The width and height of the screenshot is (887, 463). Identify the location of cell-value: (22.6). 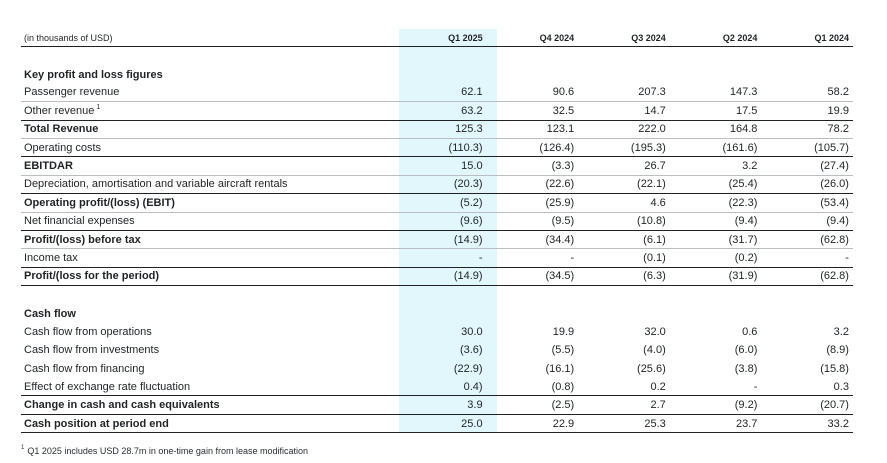
(560, 184).